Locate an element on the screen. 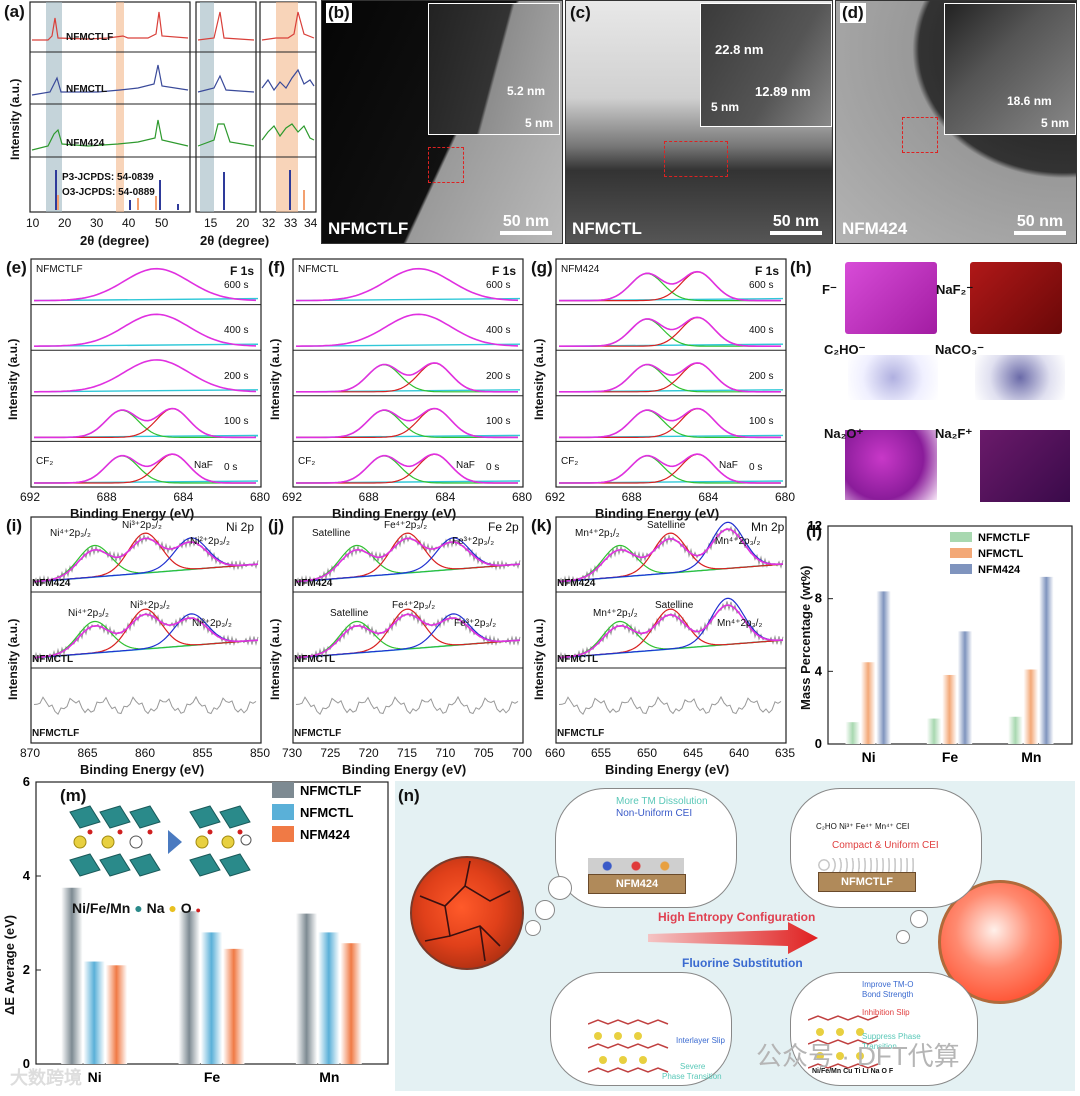  cei-particles-uniform is located at coordinates (866, 865).